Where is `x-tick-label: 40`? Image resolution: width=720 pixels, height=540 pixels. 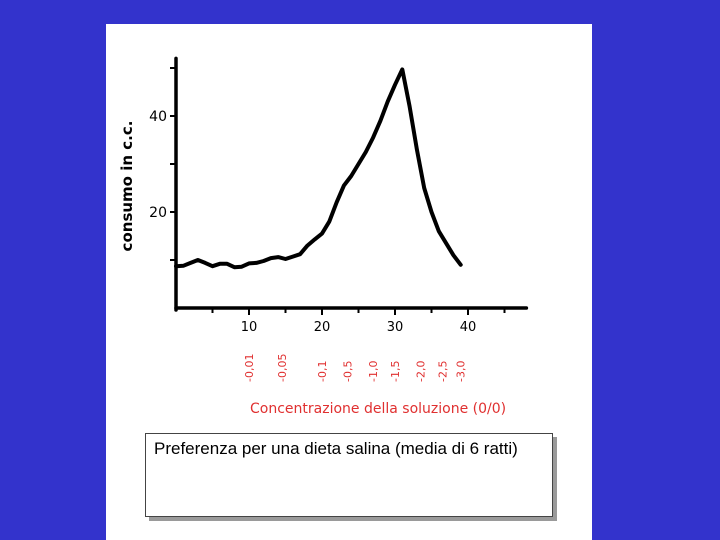 x-tick-label: 40 is located at coordinates (468, 327).